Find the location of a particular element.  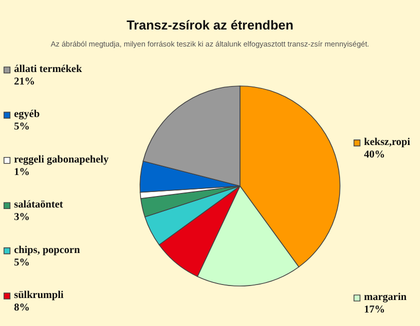

data-label: 21% is located at coordinates (24, 82).